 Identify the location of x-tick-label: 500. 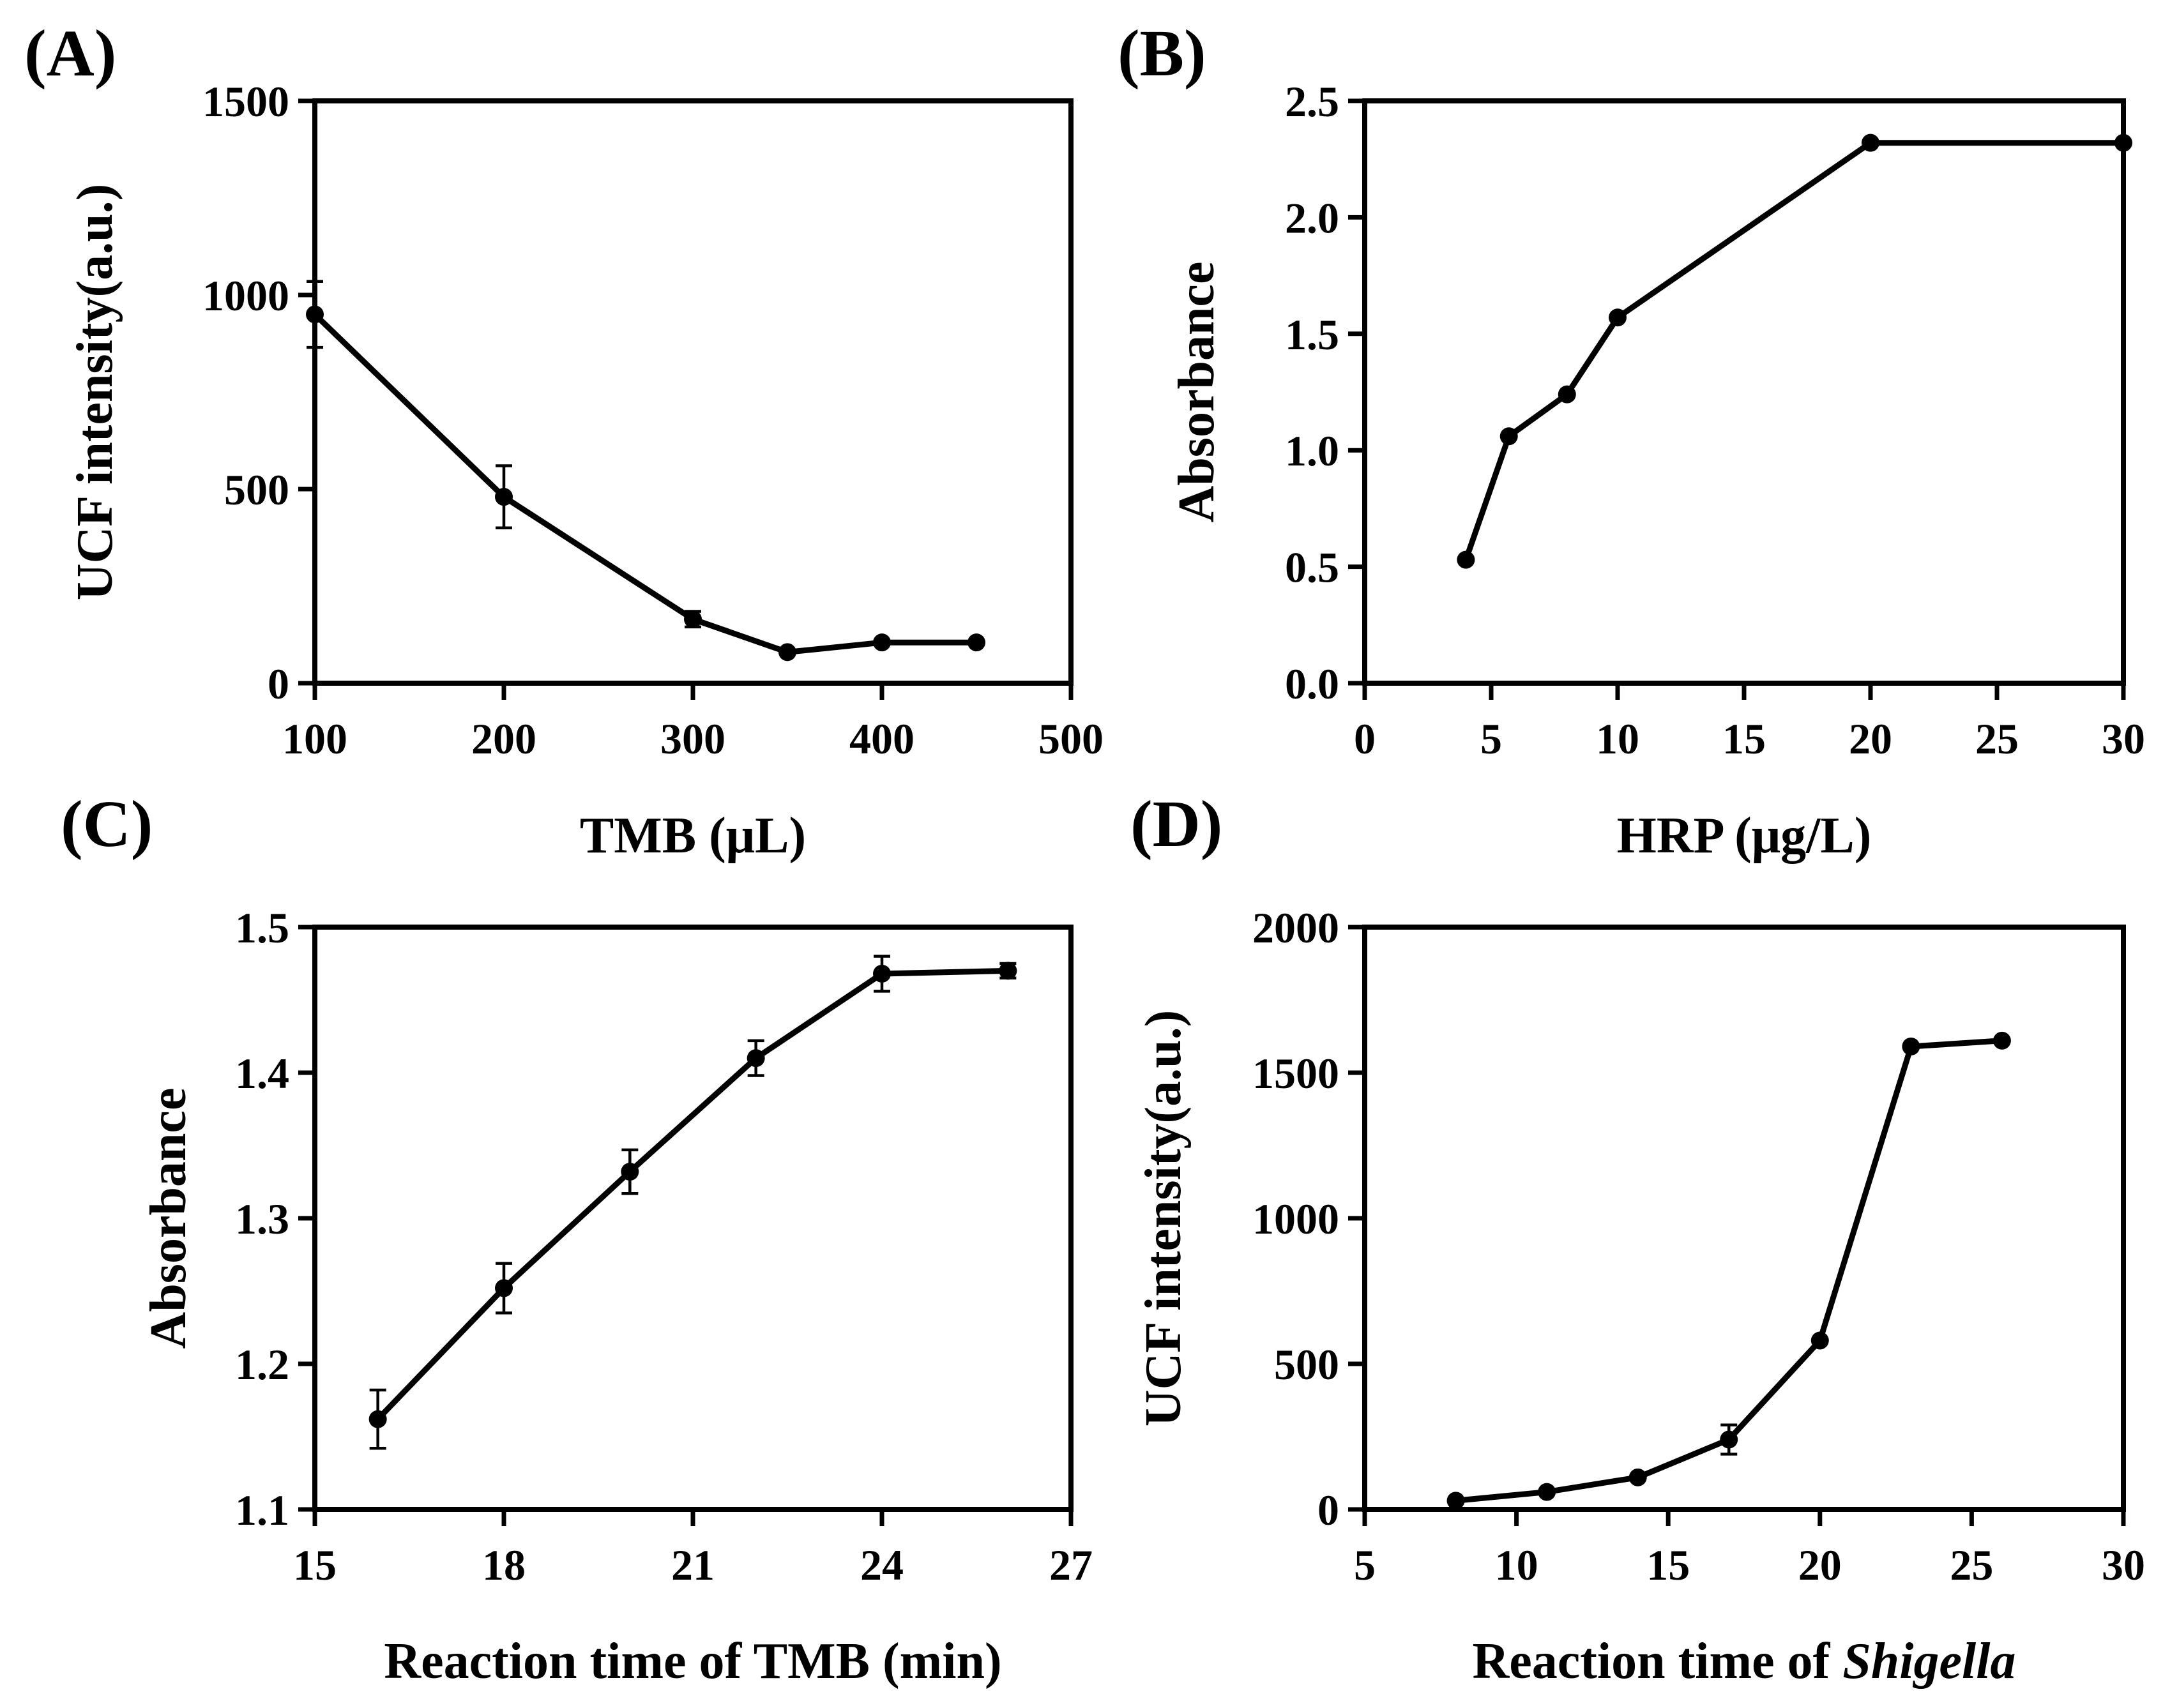
(1071, 738).